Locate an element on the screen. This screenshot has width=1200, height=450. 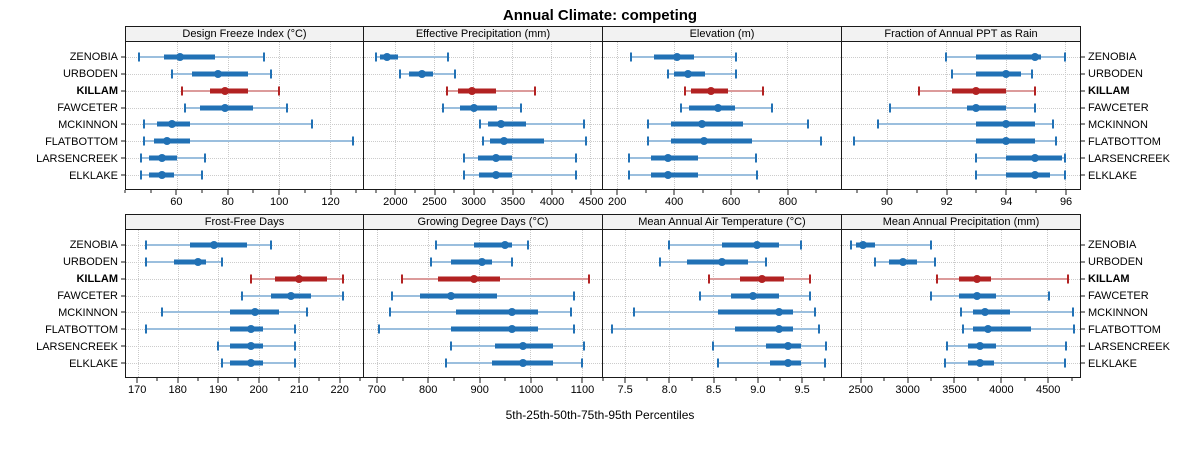
panel-design-freeze-index: Design Freeze Index (°C) 60 80 100 120 is located at coordinates (242, 119).